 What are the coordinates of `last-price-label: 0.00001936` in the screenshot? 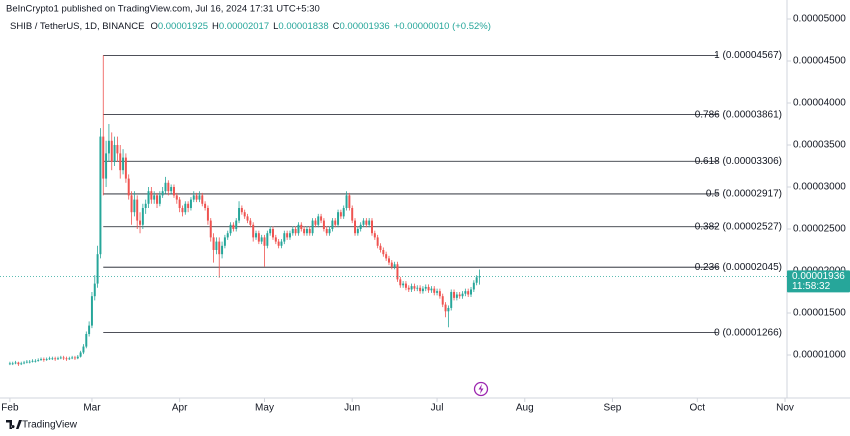 It's located at (818, 276).